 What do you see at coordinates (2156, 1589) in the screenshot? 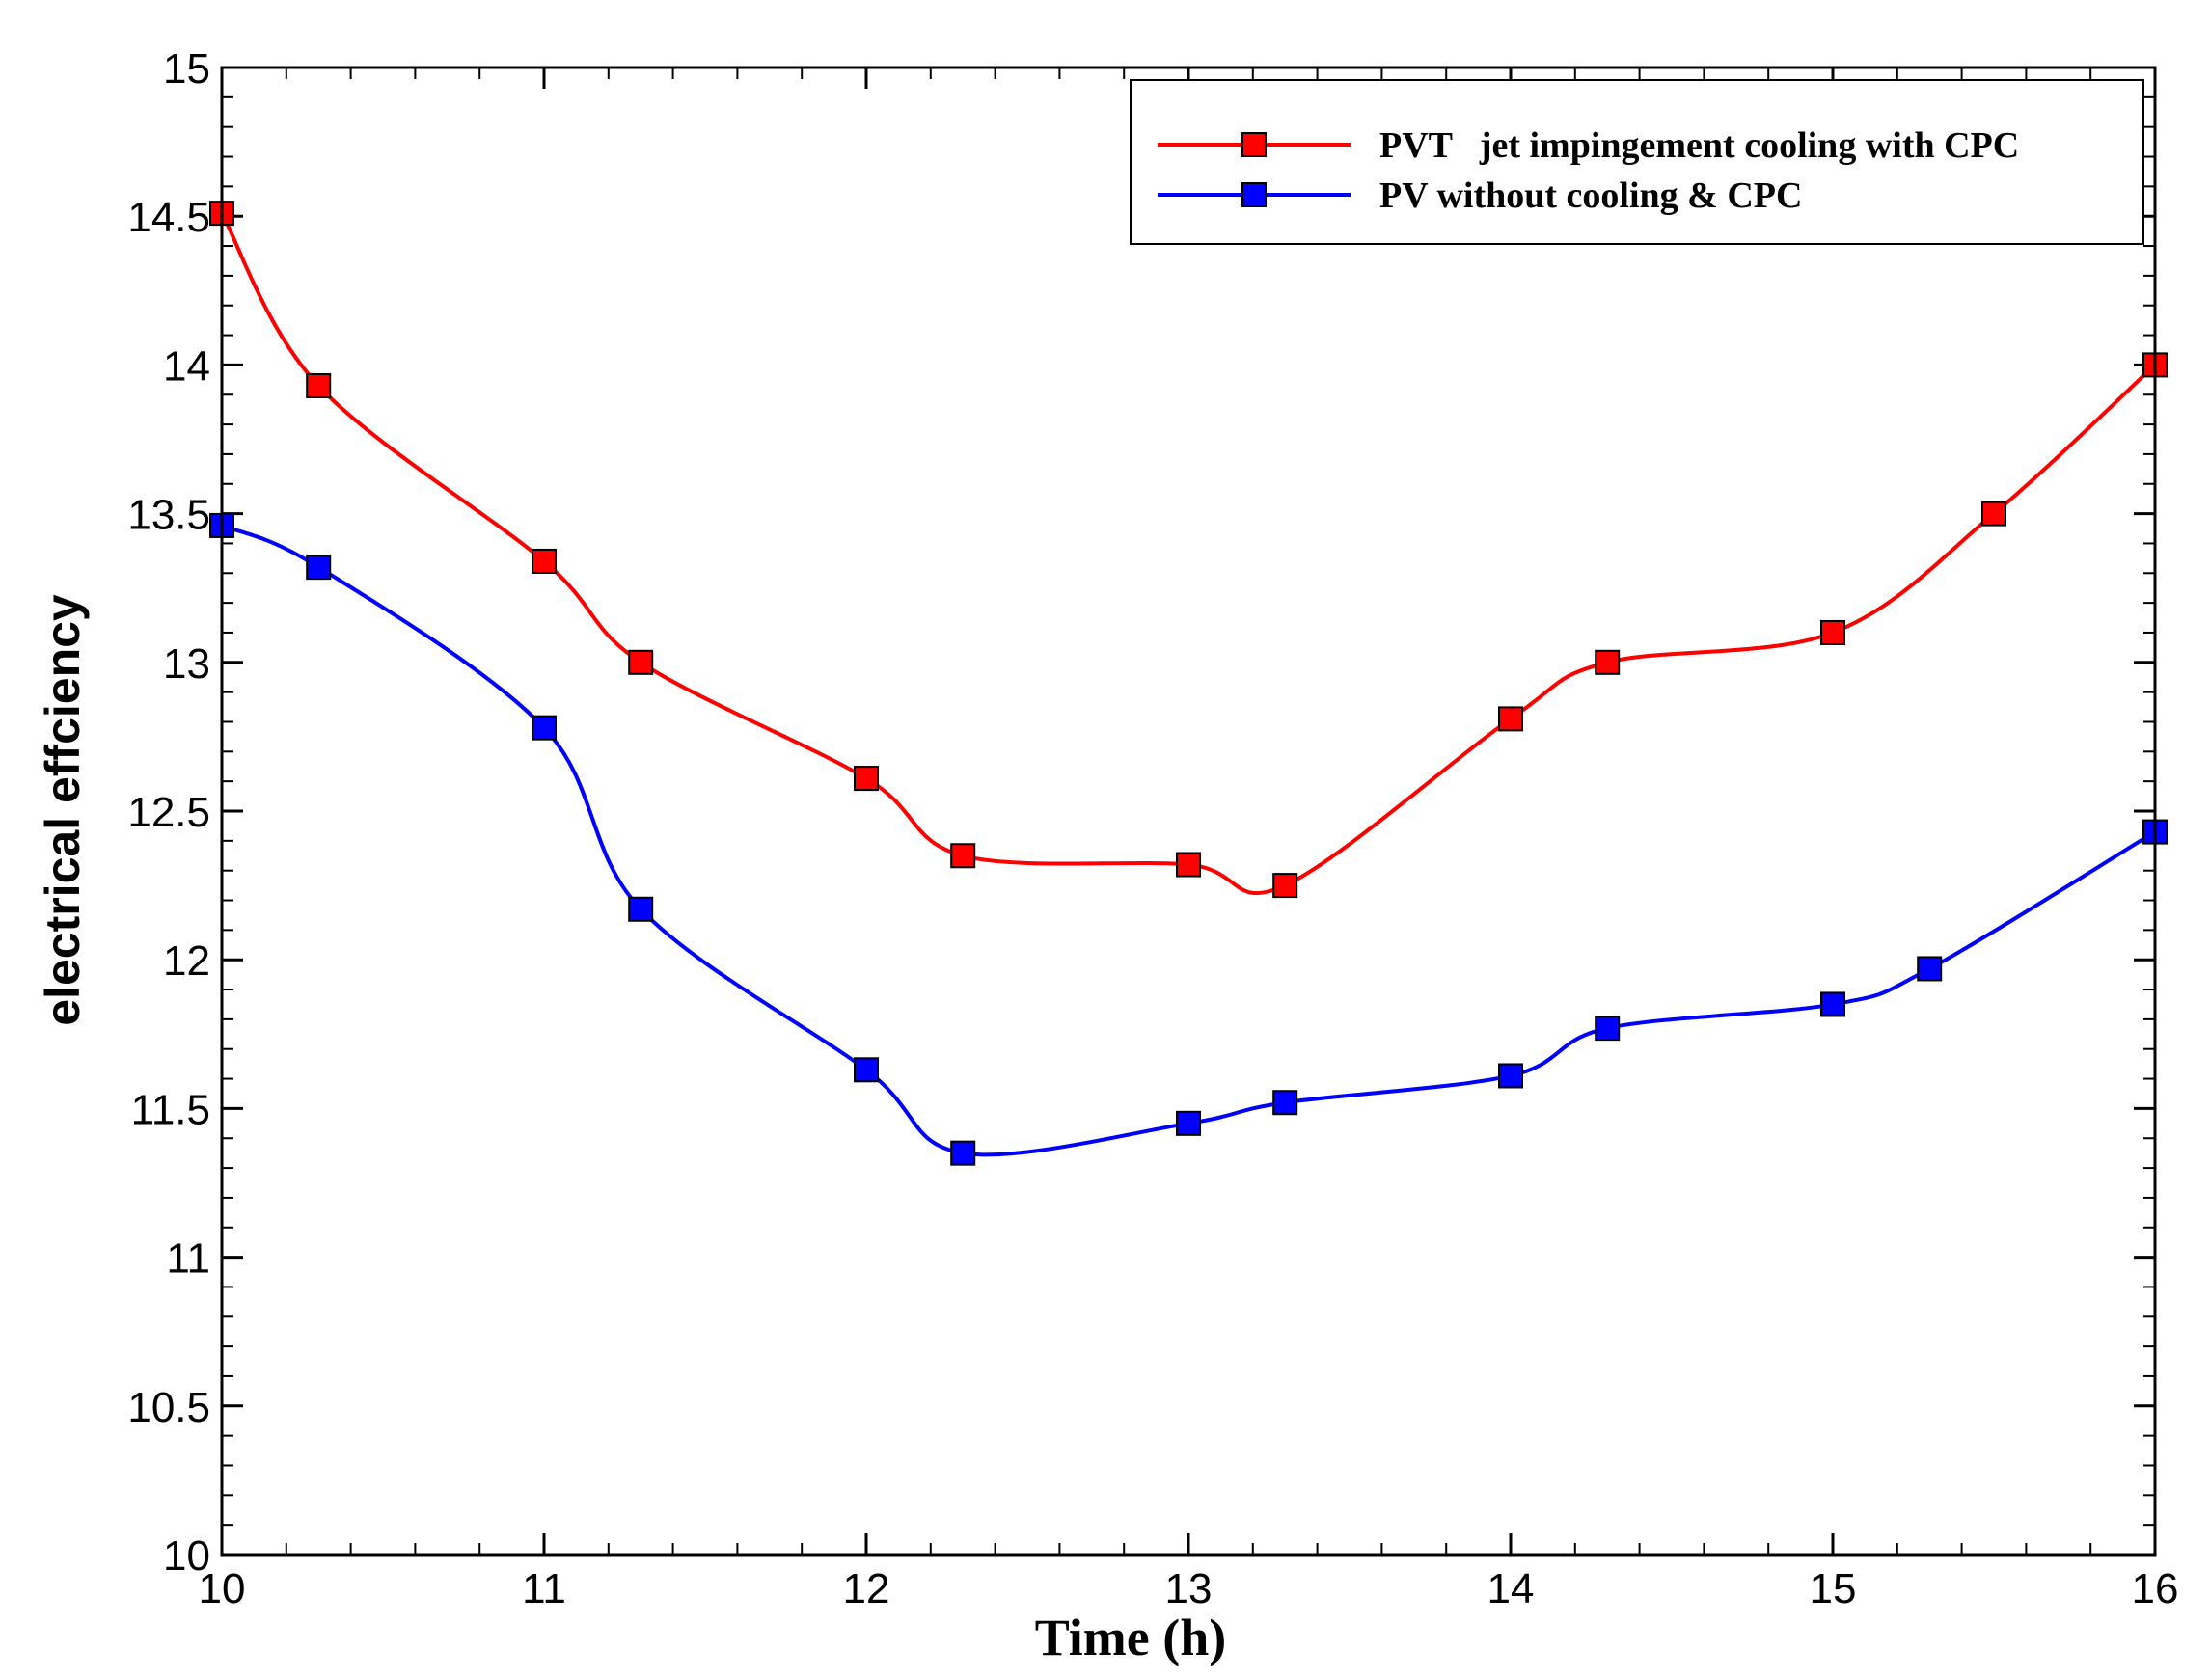
I see `x-tick-label: 16` at bounding box center [2156, 1589].